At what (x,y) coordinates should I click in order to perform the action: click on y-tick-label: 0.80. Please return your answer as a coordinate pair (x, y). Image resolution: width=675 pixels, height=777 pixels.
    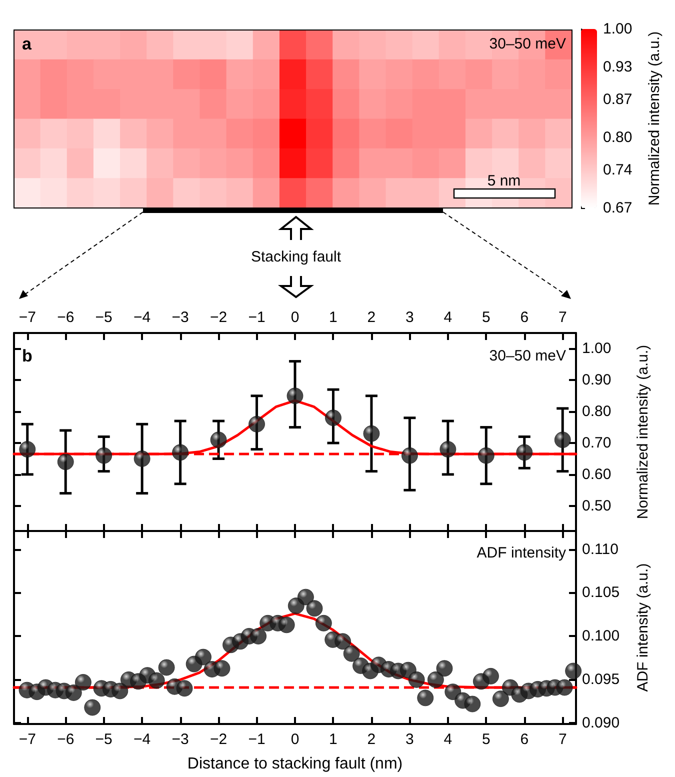
    Looking at the image, I should click on (597, 411).